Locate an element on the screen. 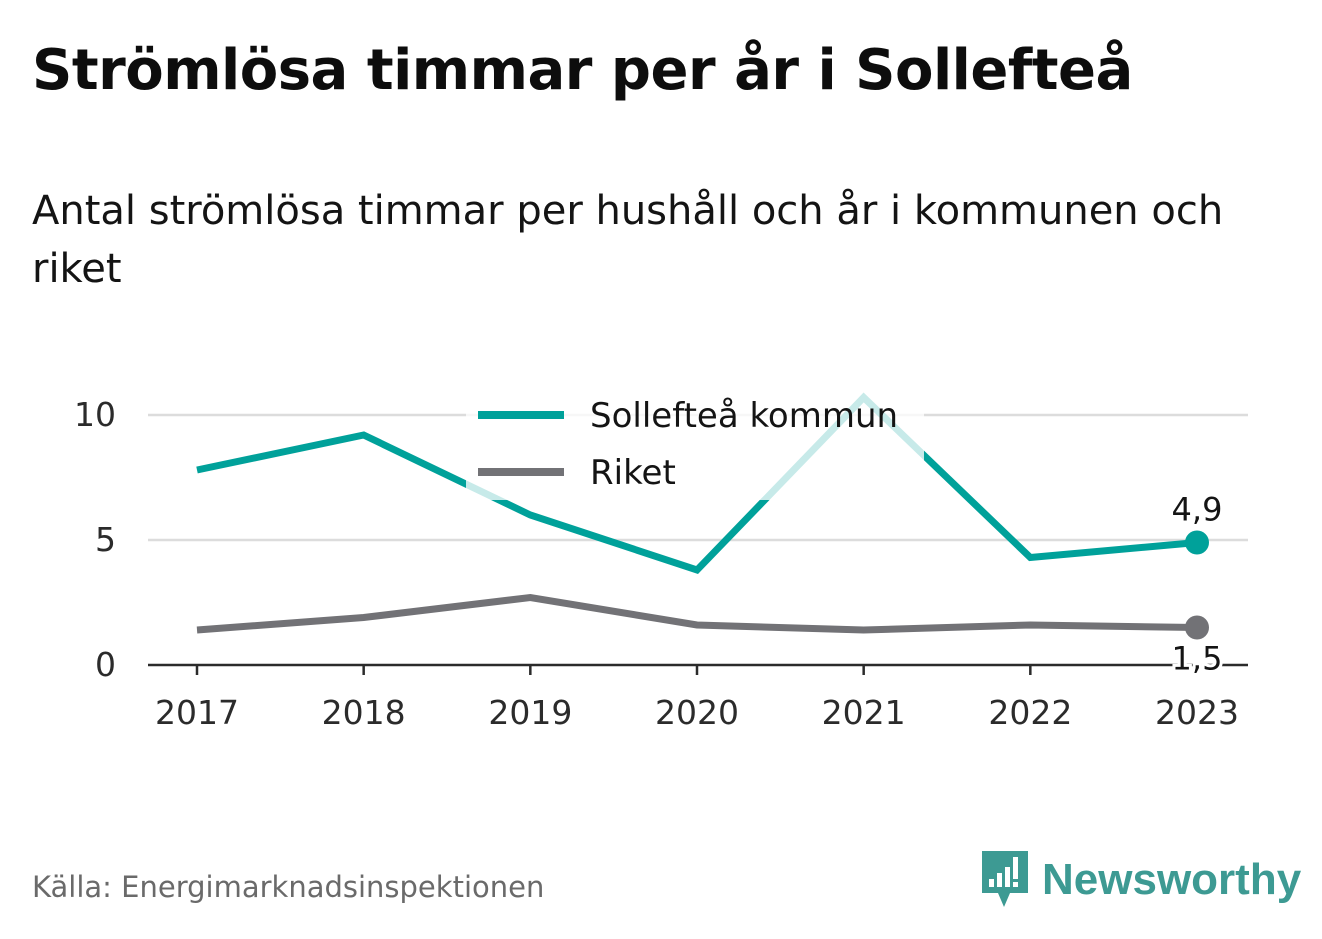 This screenshot has height=939, width=1322. brand-name: Newsworthy is located at coordinates (1172, 879).